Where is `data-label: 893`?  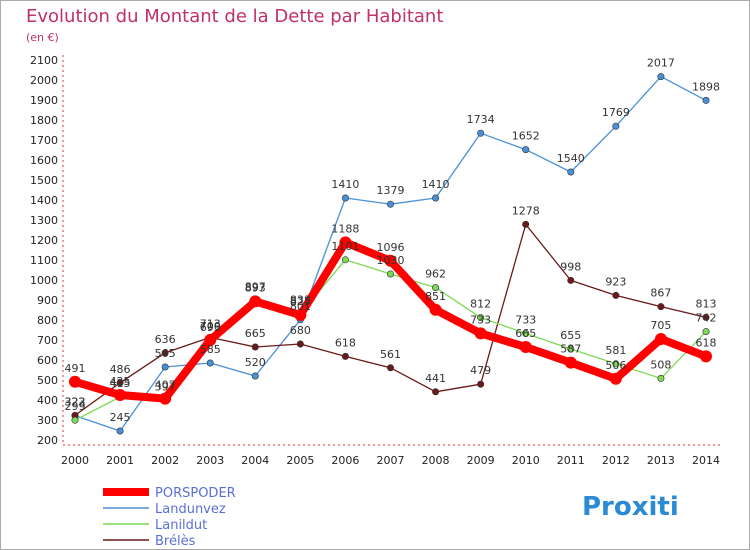 data-label: 893 is located at coordinates (255, 287).